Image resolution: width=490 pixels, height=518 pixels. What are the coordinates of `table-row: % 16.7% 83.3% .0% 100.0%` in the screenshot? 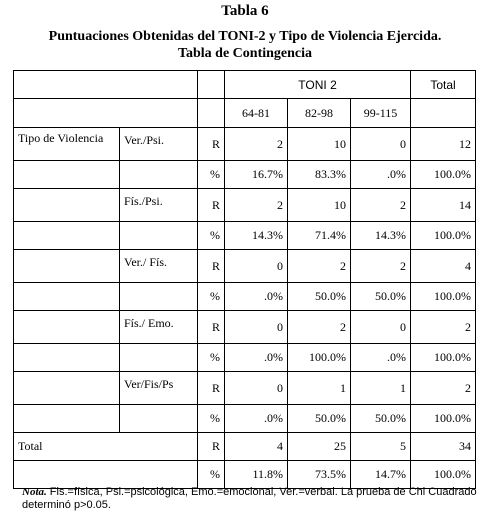 It's located at (245, 174).